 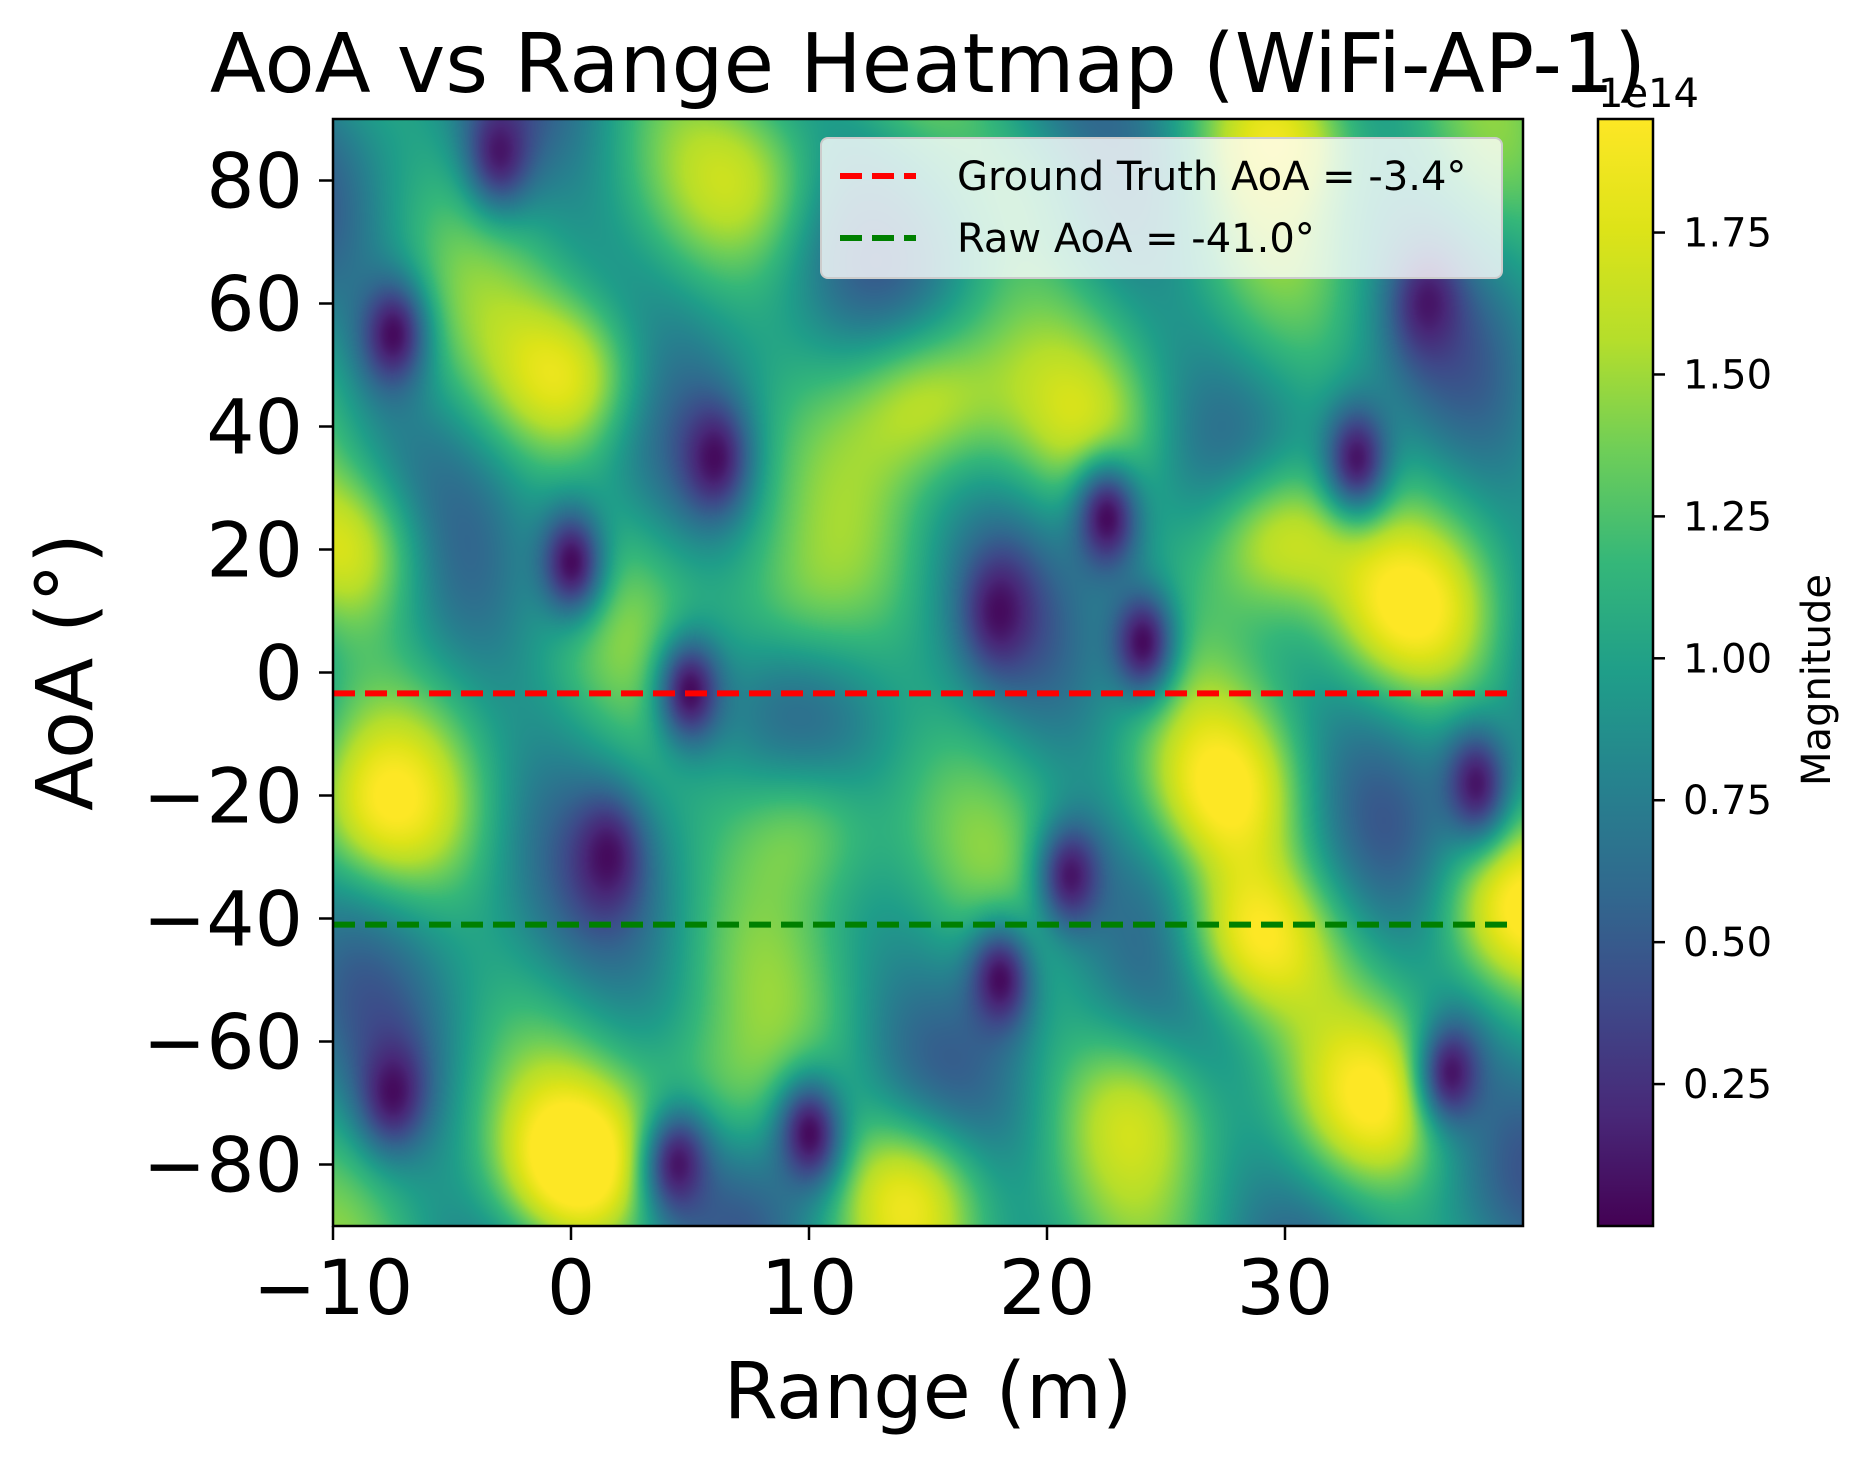 I want to click on y-axis: 80 60 40 20 0 −20 −40 −60 −80, so click(x=238, y=673).